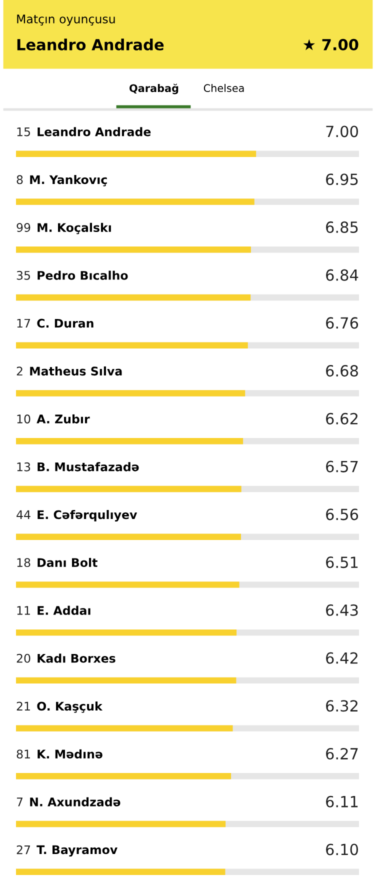  I want to click on data-label: 6.51, so click(342, 562).